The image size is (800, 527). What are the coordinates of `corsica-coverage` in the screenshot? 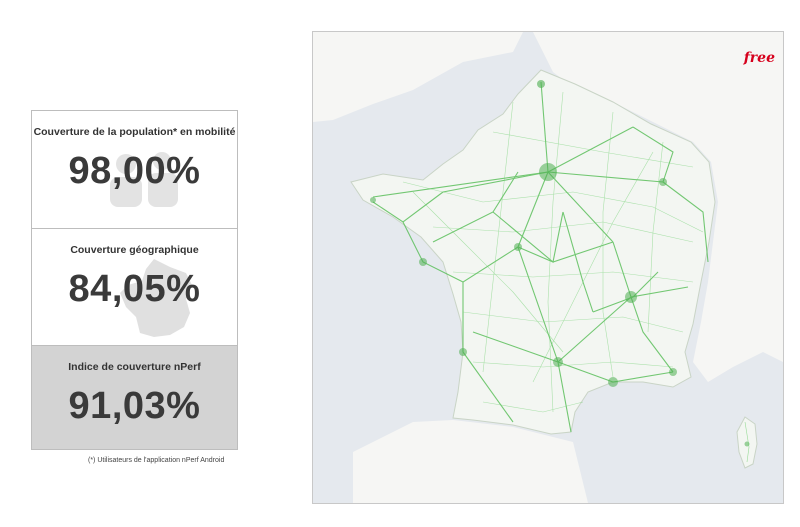 It's located at (747, 442).